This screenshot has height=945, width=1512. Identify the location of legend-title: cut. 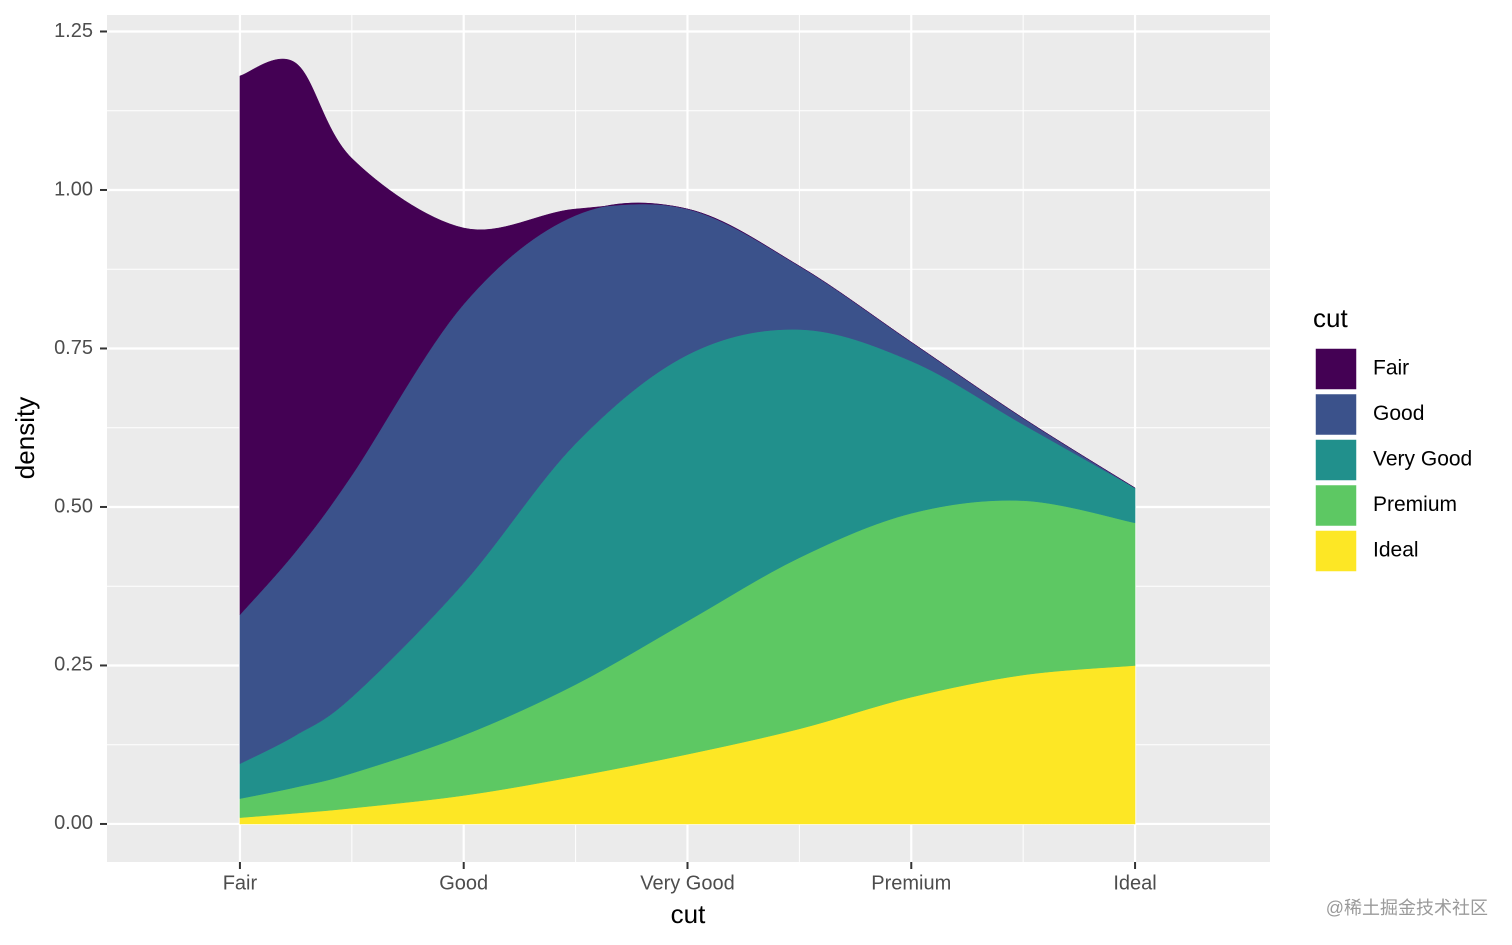
(1330, 318).